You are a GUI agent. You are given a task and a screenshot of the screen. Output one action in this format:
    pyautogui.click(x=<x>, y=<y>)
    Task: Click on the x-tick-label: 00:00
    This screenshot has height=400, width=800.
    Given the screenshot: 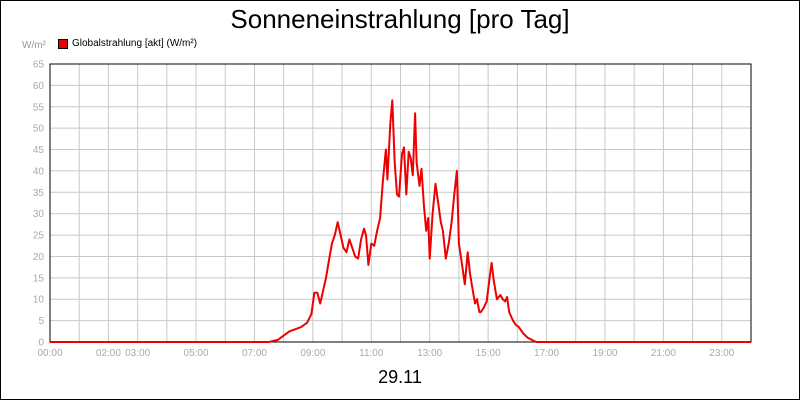 What is the action you would take?
    pyautogui.click(x=49, y=353)
    